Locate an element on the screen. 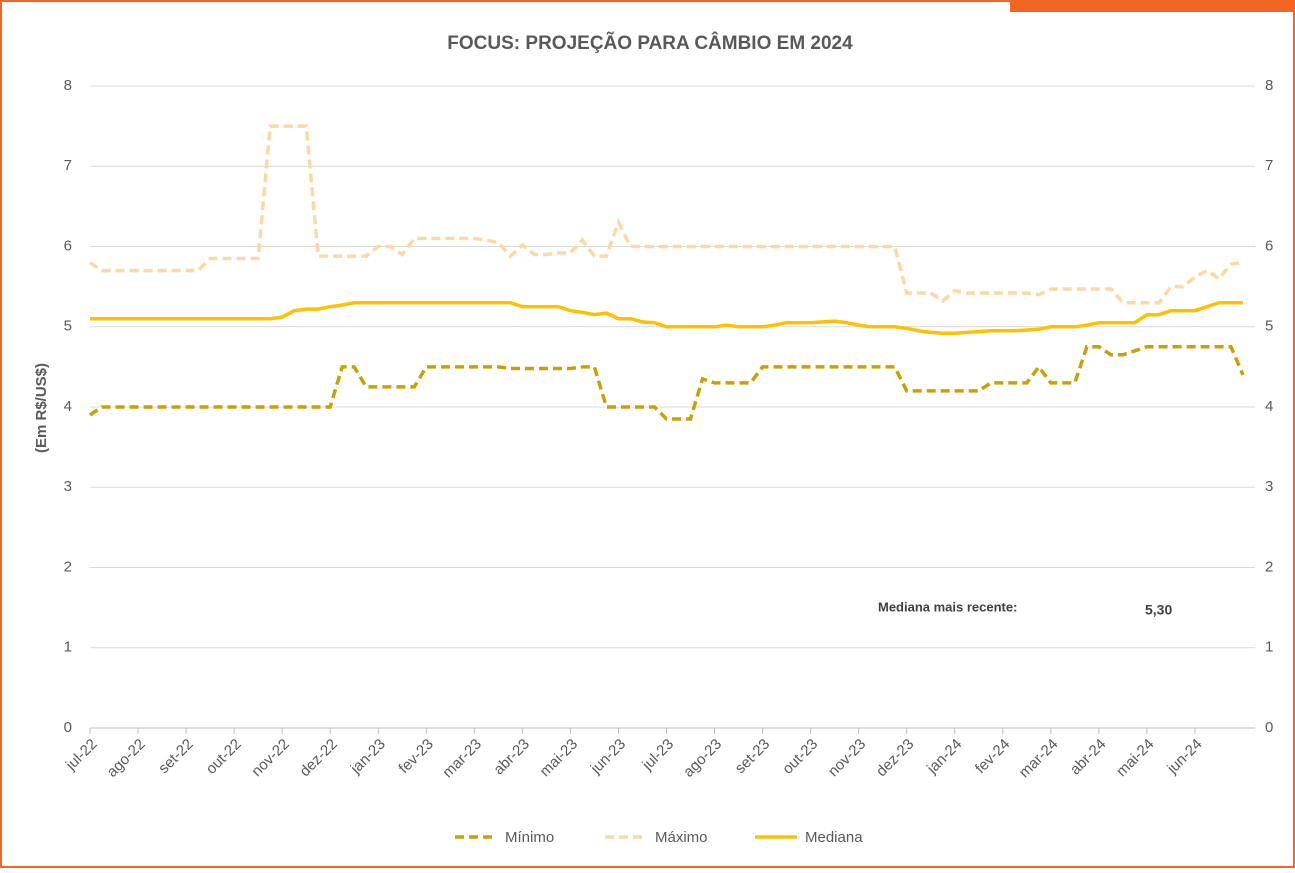  legend-label: Mediana is located at coordinates (834, 837).